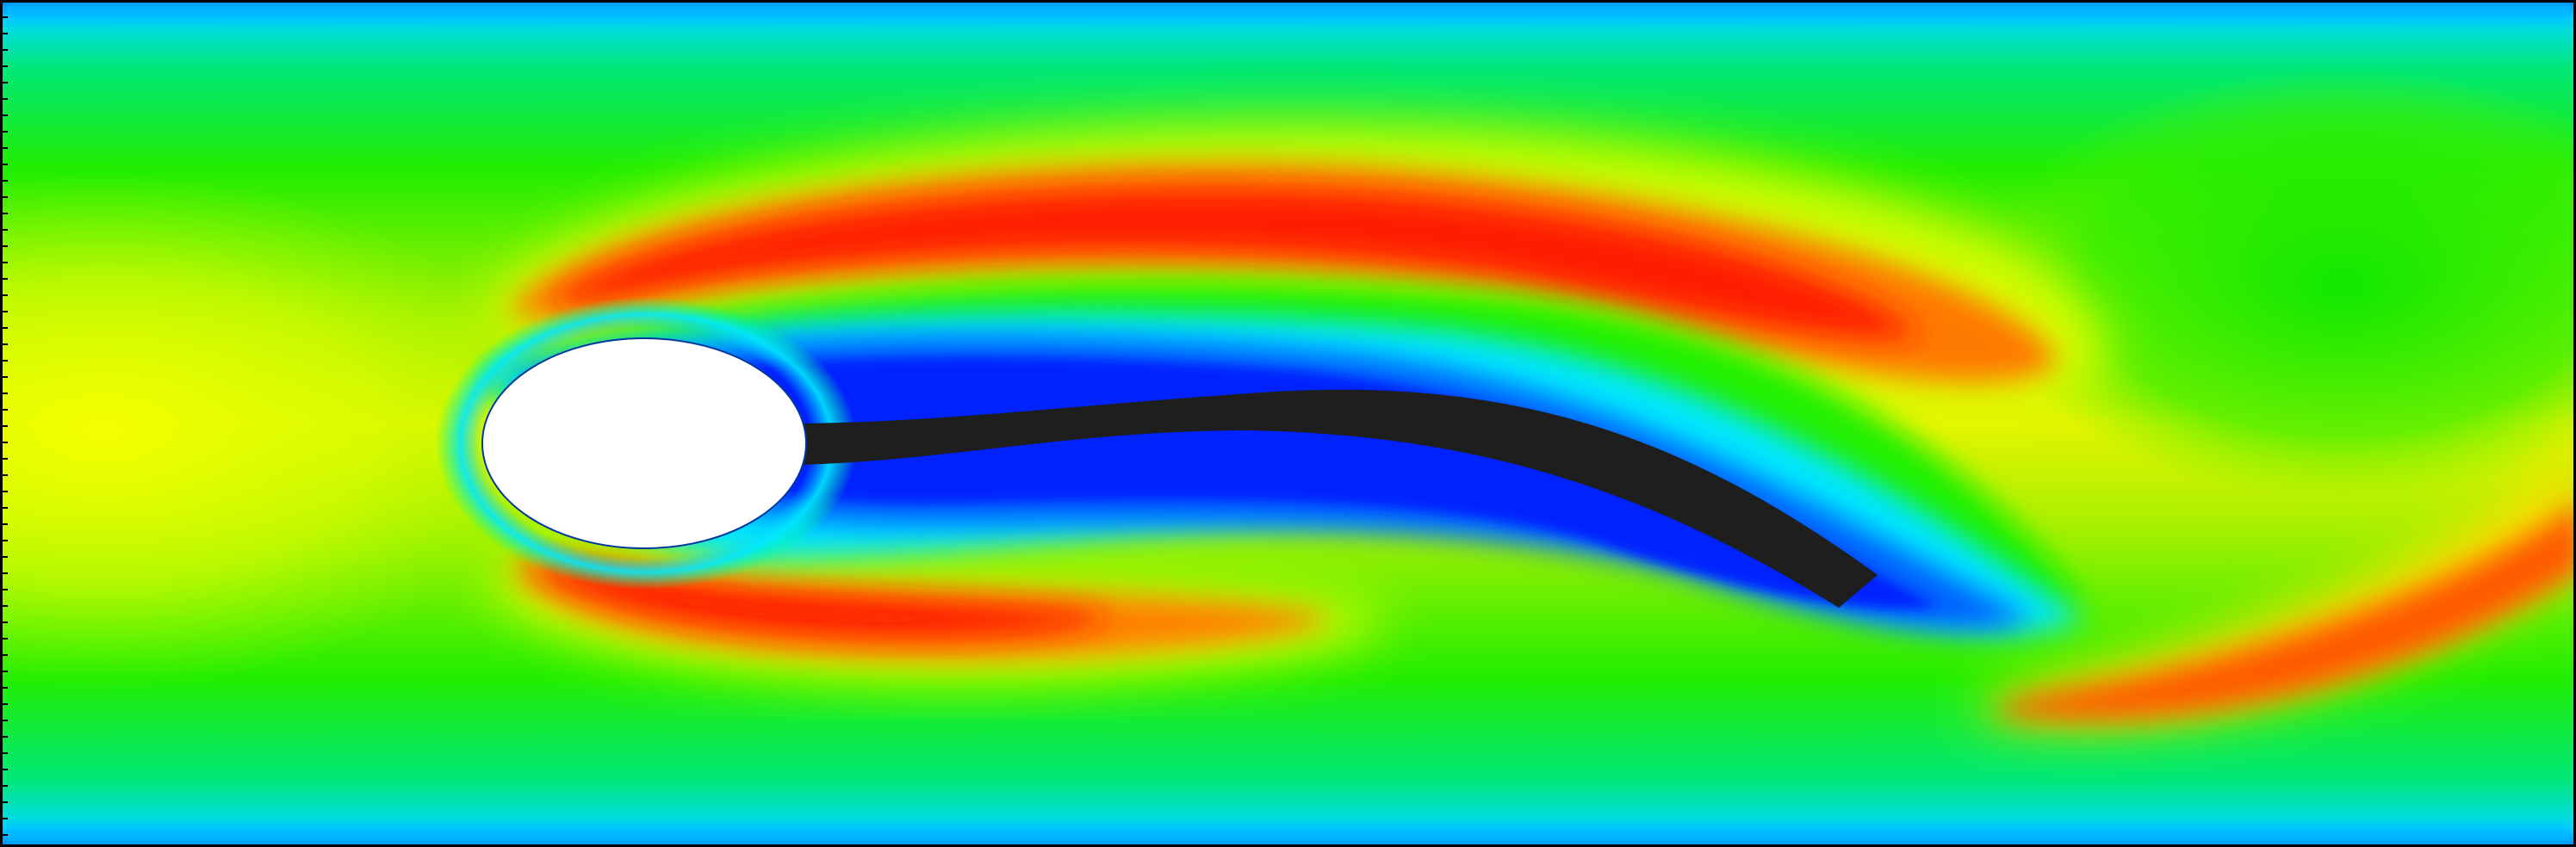  Describe the element at coordinates (644, 443) in the screenshot. I see `cylinder` at that location.